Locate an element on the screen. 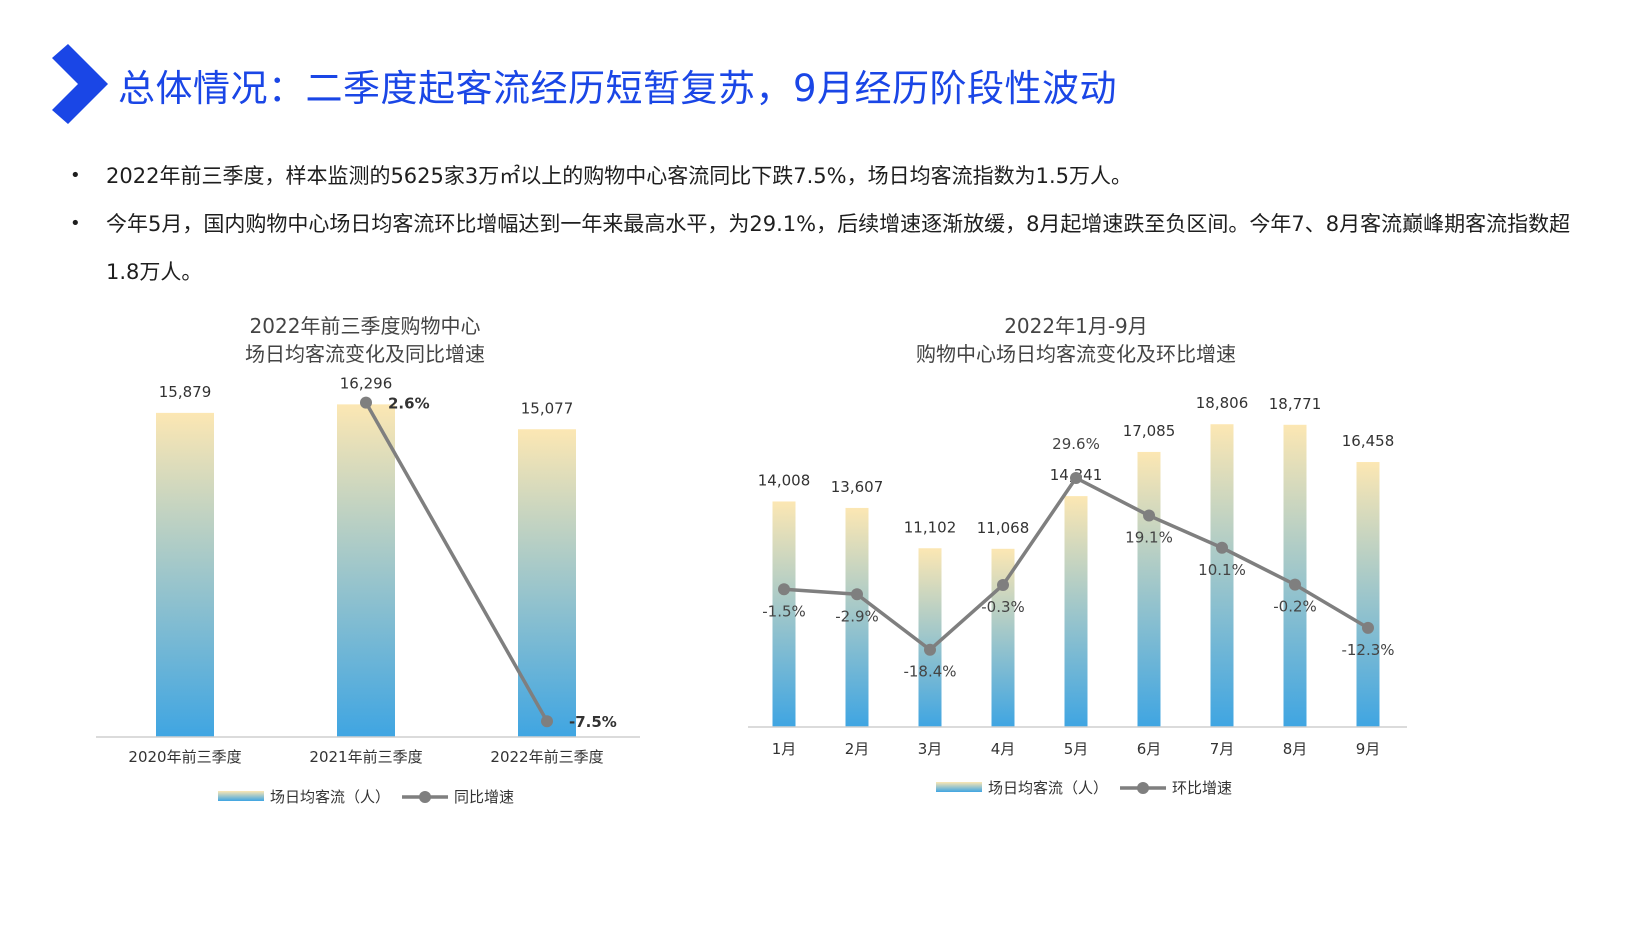 Image resolution: width=1645 pixels, height=926 pixels. line-value-label: -0.2% is located at coordinates (1295, 607).